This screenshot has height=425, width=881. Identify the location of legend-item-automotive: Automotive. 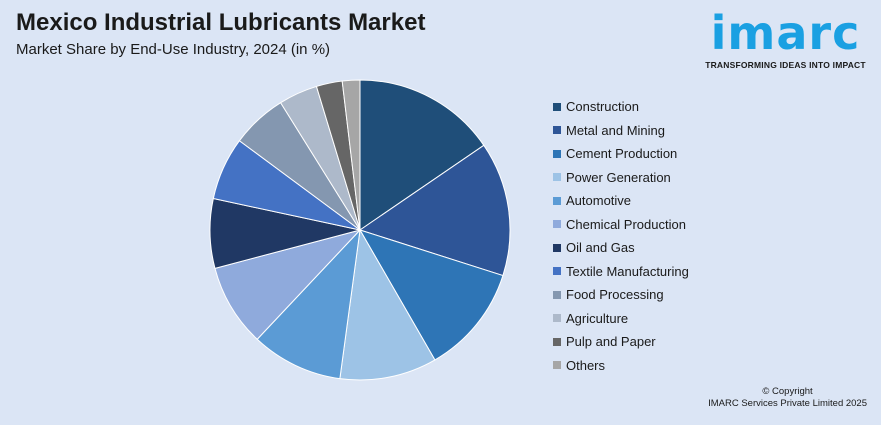
(621, 201).